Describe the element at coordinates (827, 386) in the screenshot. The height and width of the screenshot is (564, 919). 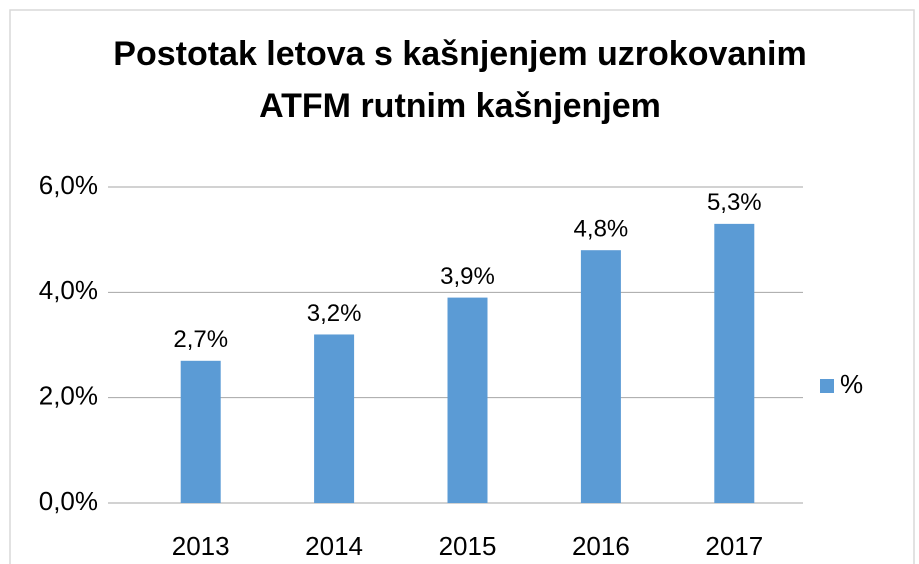
I see `legend-swatch` at that location.